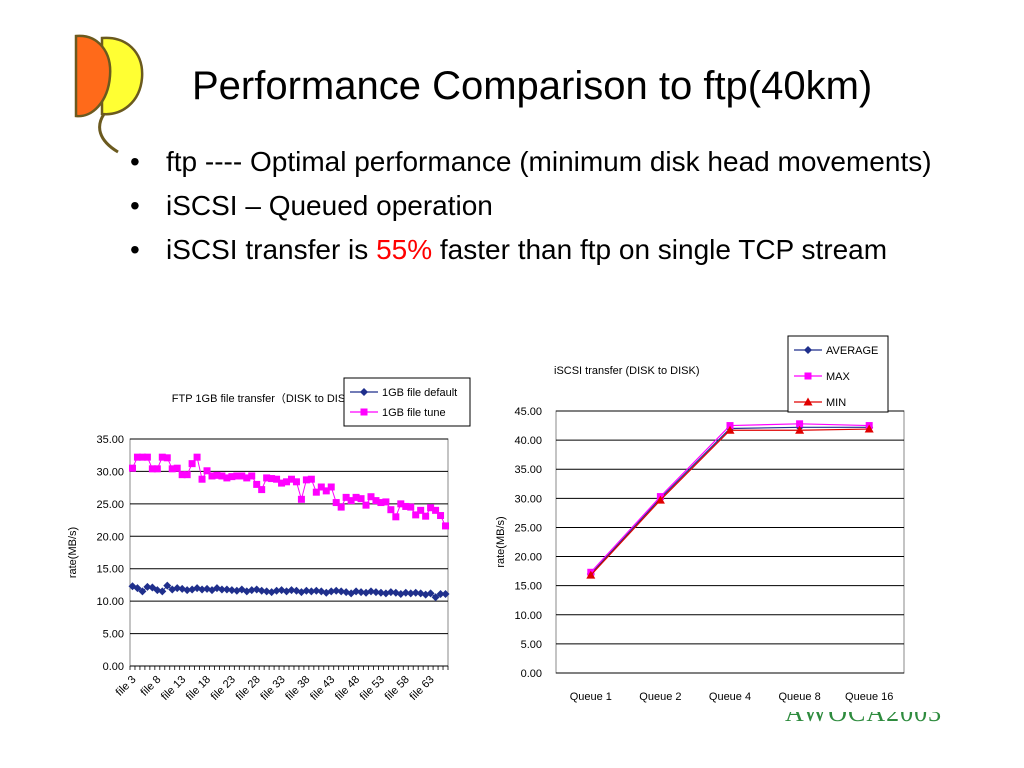 The image size is (1024, 768). Describe the element at coordinates (108, 133) in the screenshot. I see `stem-shape` at that location.